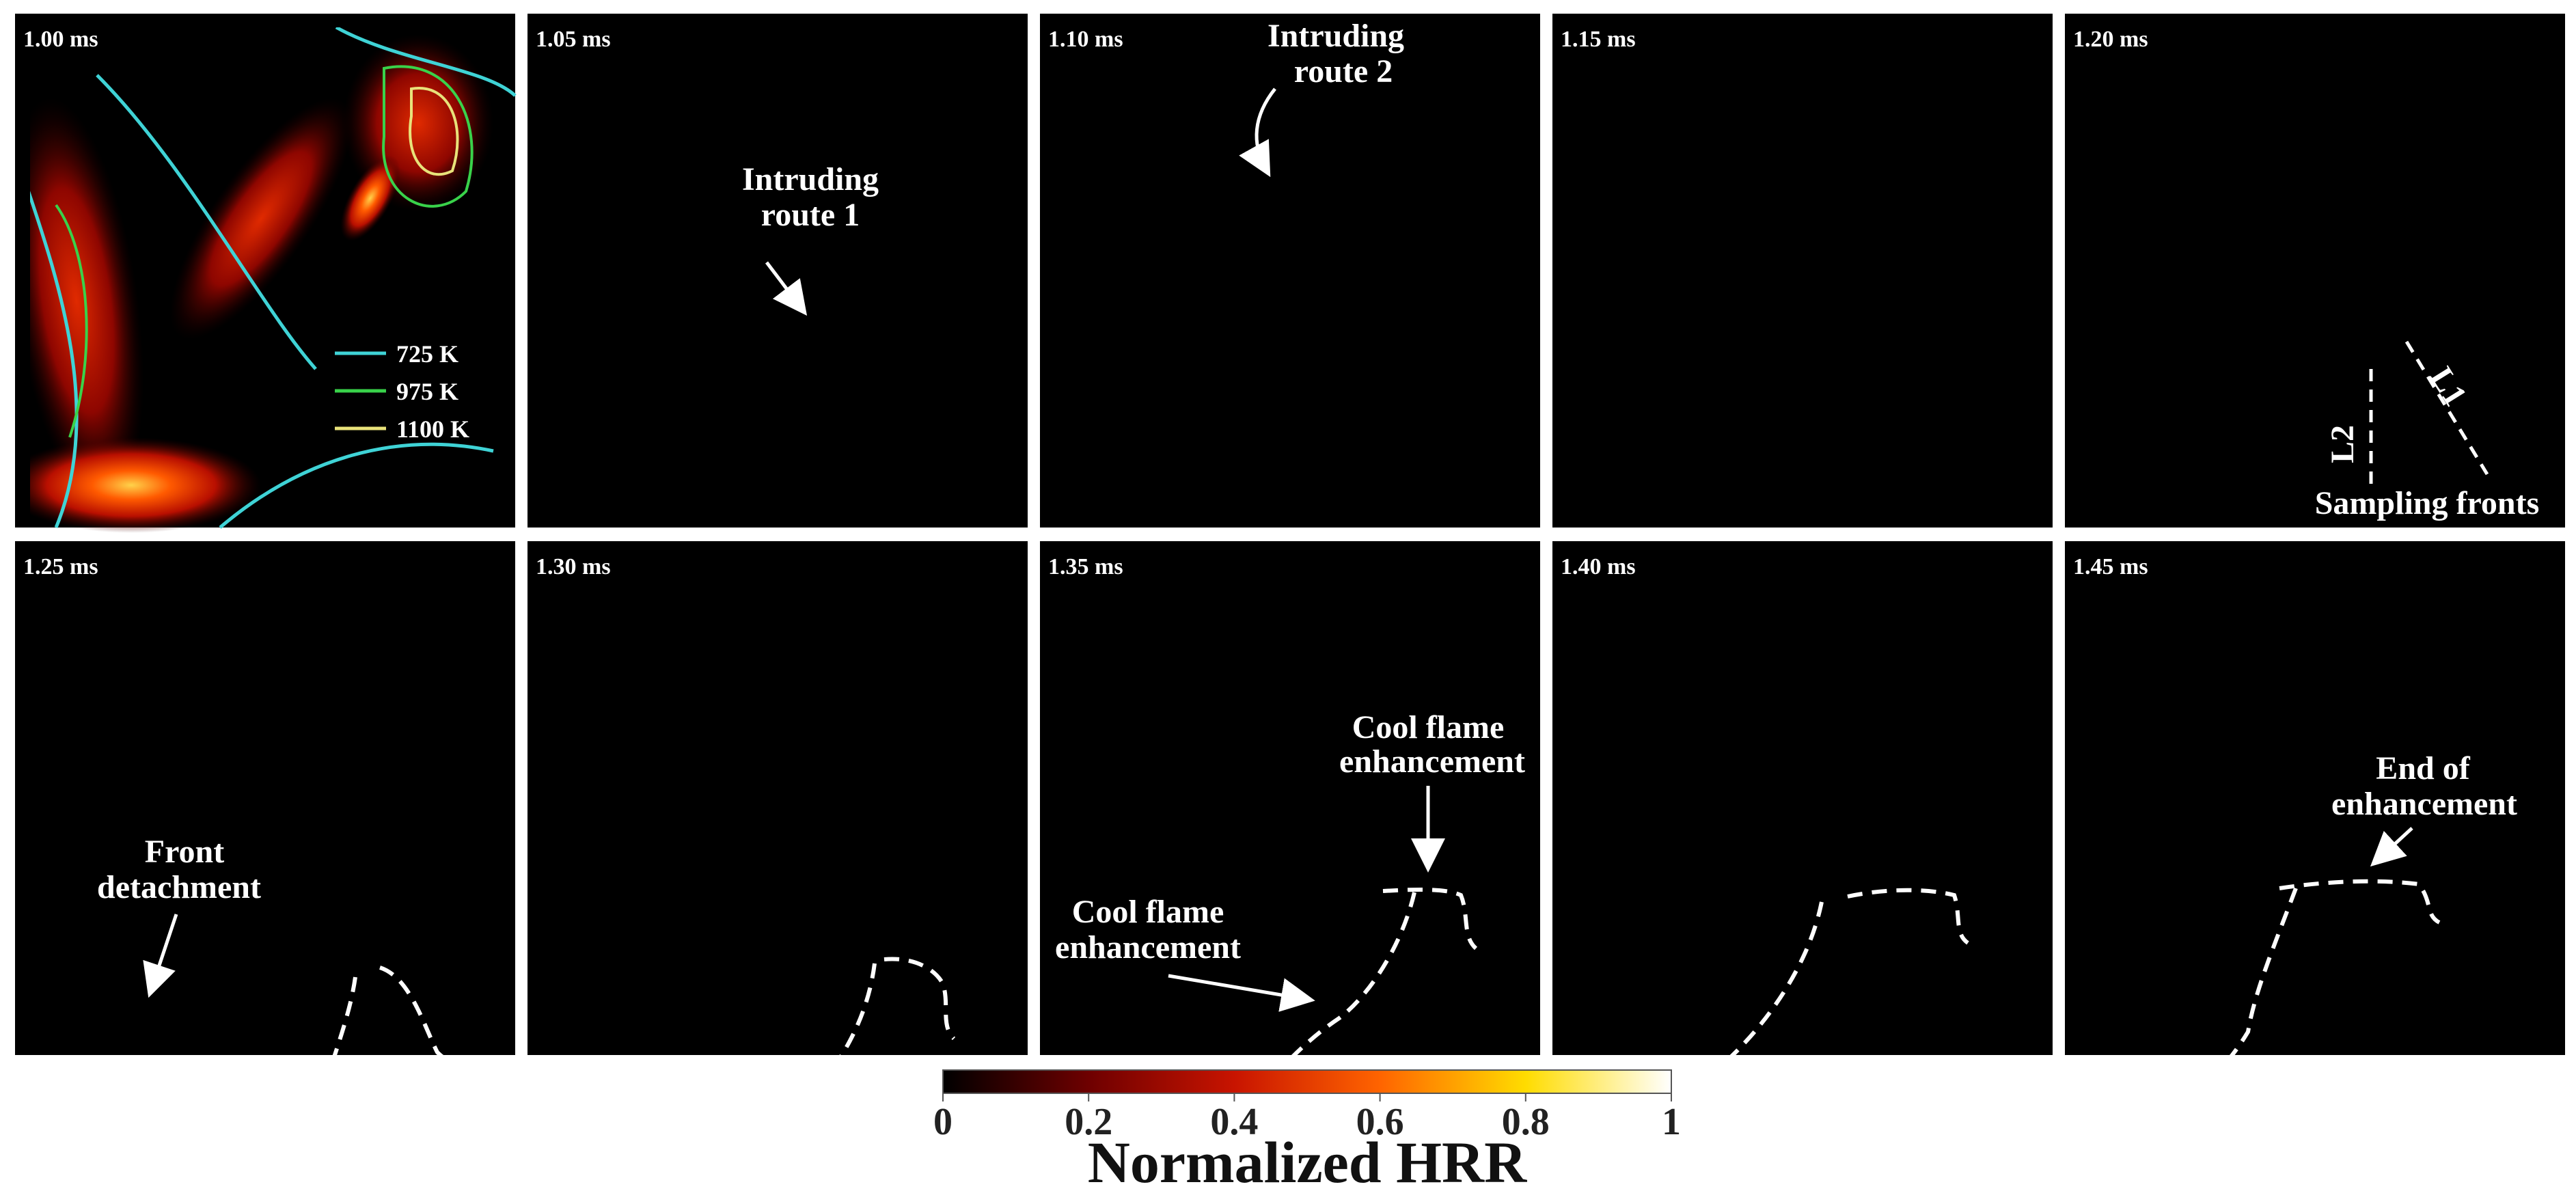 Image resolution: width=2576 pixels, height=1191 pixels. What do you see at coordinates (943, 1122) in the screenshot?
I see `colorbar-tick-label: 0` at bounding box center [943, 1122].